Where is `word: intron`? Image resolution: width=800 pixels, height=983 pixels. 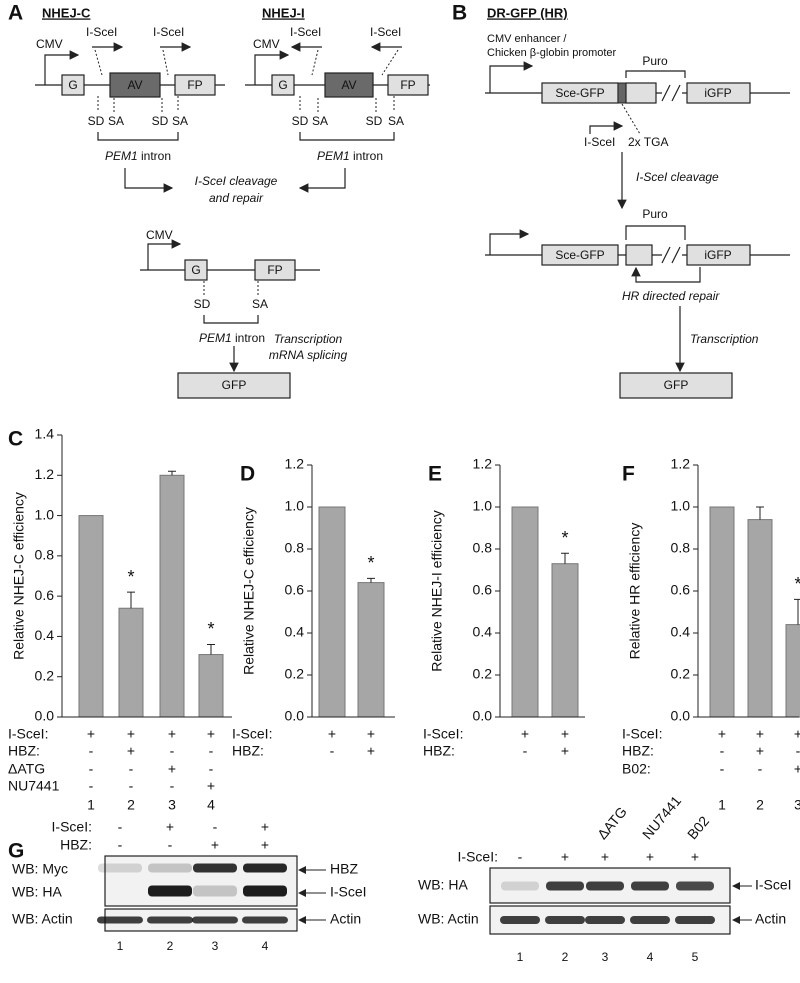
word: intron is located at coordinates (156, 156).